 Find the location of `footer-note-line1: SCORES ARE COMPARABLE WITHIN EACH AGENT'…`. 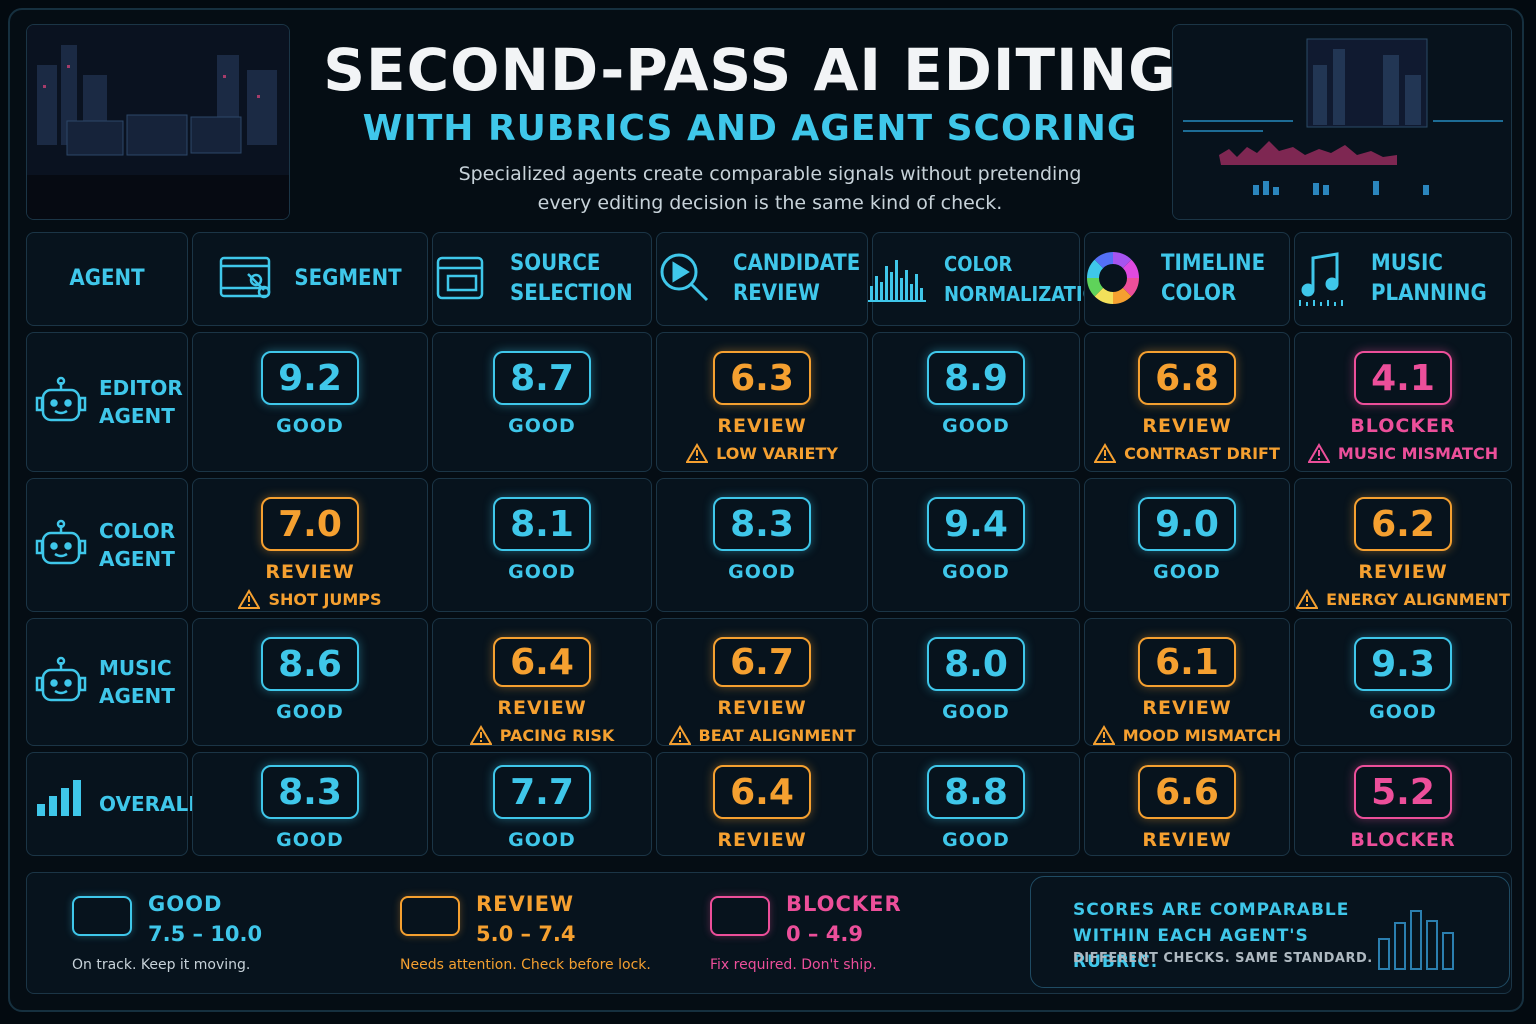

footer-note-line1: SCORES ARE COMPARABLE WITHIN EACH AGENT'… is located at coordinates (1211, 936).